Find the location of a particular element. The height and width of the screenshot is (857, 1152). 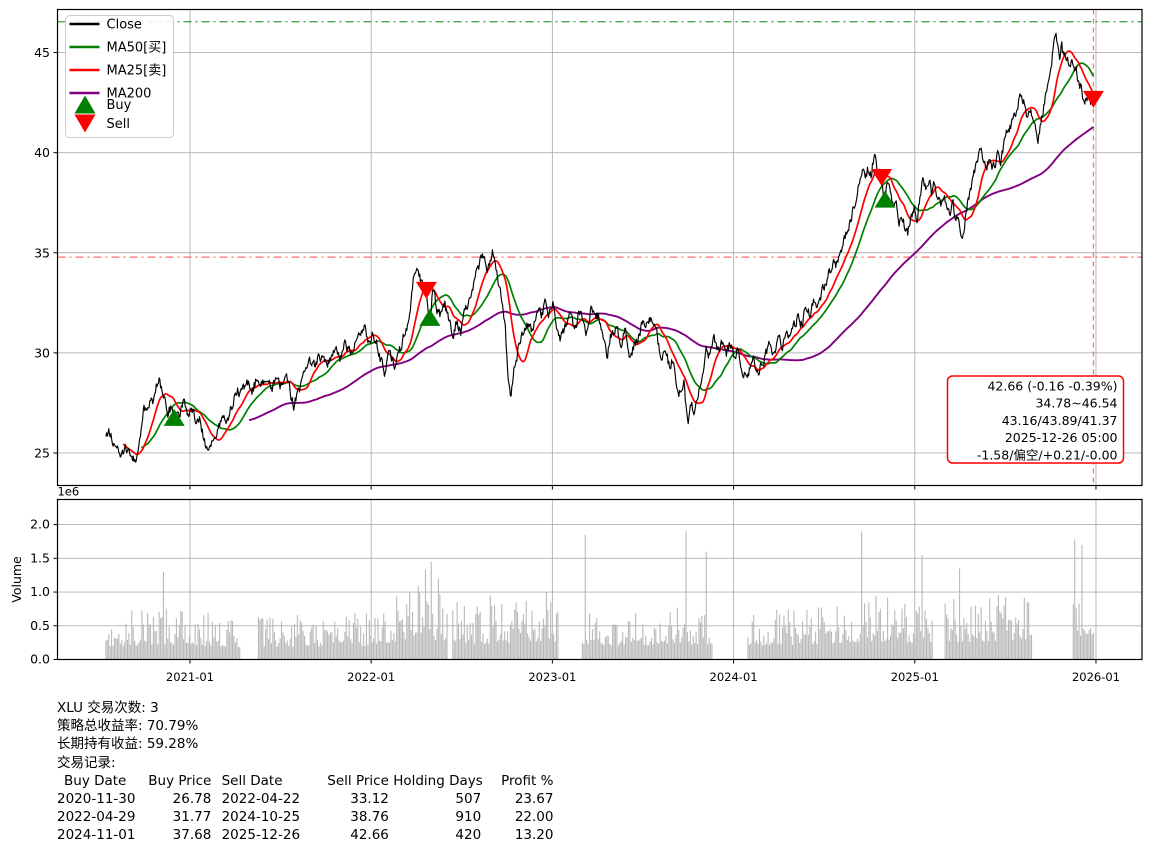

legend-item: MA50[买] is located at coordinates (118, 48).